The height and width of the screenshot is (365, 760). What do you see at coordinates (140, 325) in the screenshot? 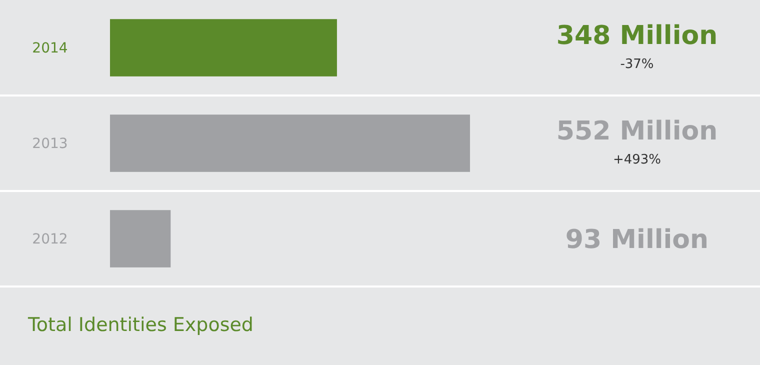
I see `text: Total Identities Exposed` at bounding box center [140, 325].